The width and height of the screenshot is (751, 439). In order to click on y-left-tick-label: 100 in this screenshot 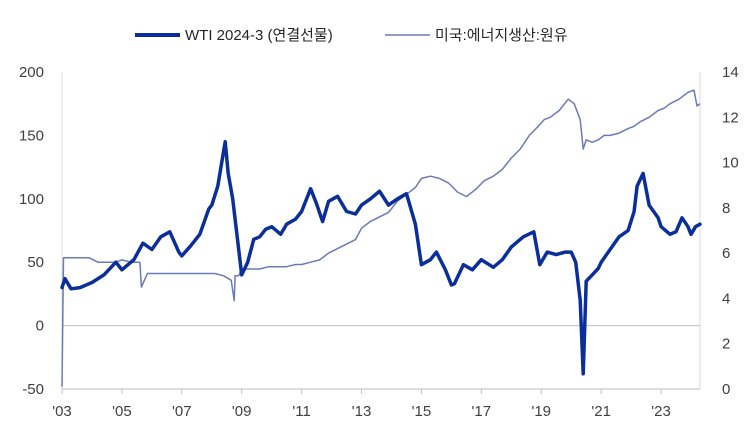, I will do `click(31, 199)`.